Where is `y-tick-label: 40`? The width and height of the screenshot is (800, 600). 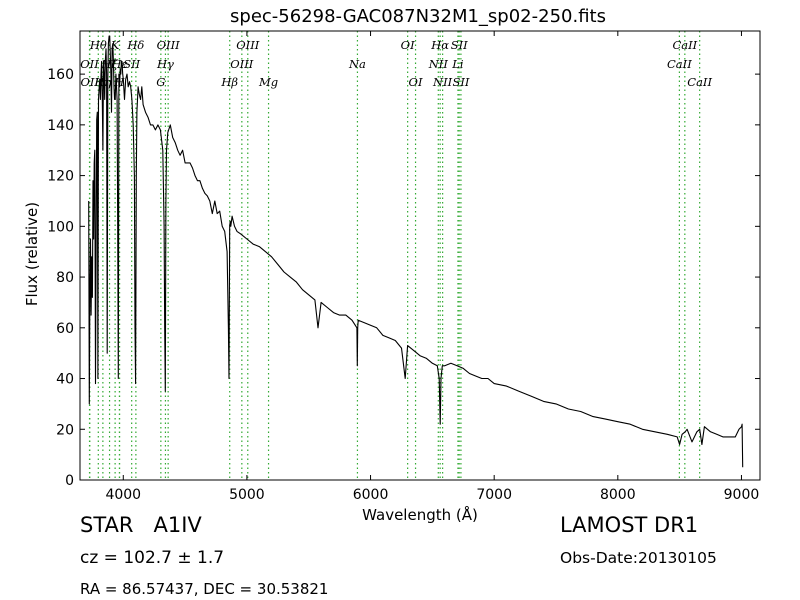
y-tick-label: 40 is located at coordinates (65, 380).